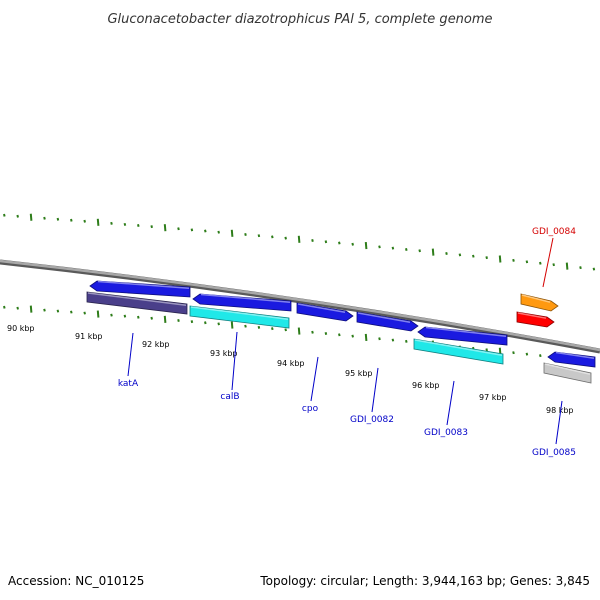  I want to click on gene-label-gdi_0083: GDI_0083, so click(446, 433).